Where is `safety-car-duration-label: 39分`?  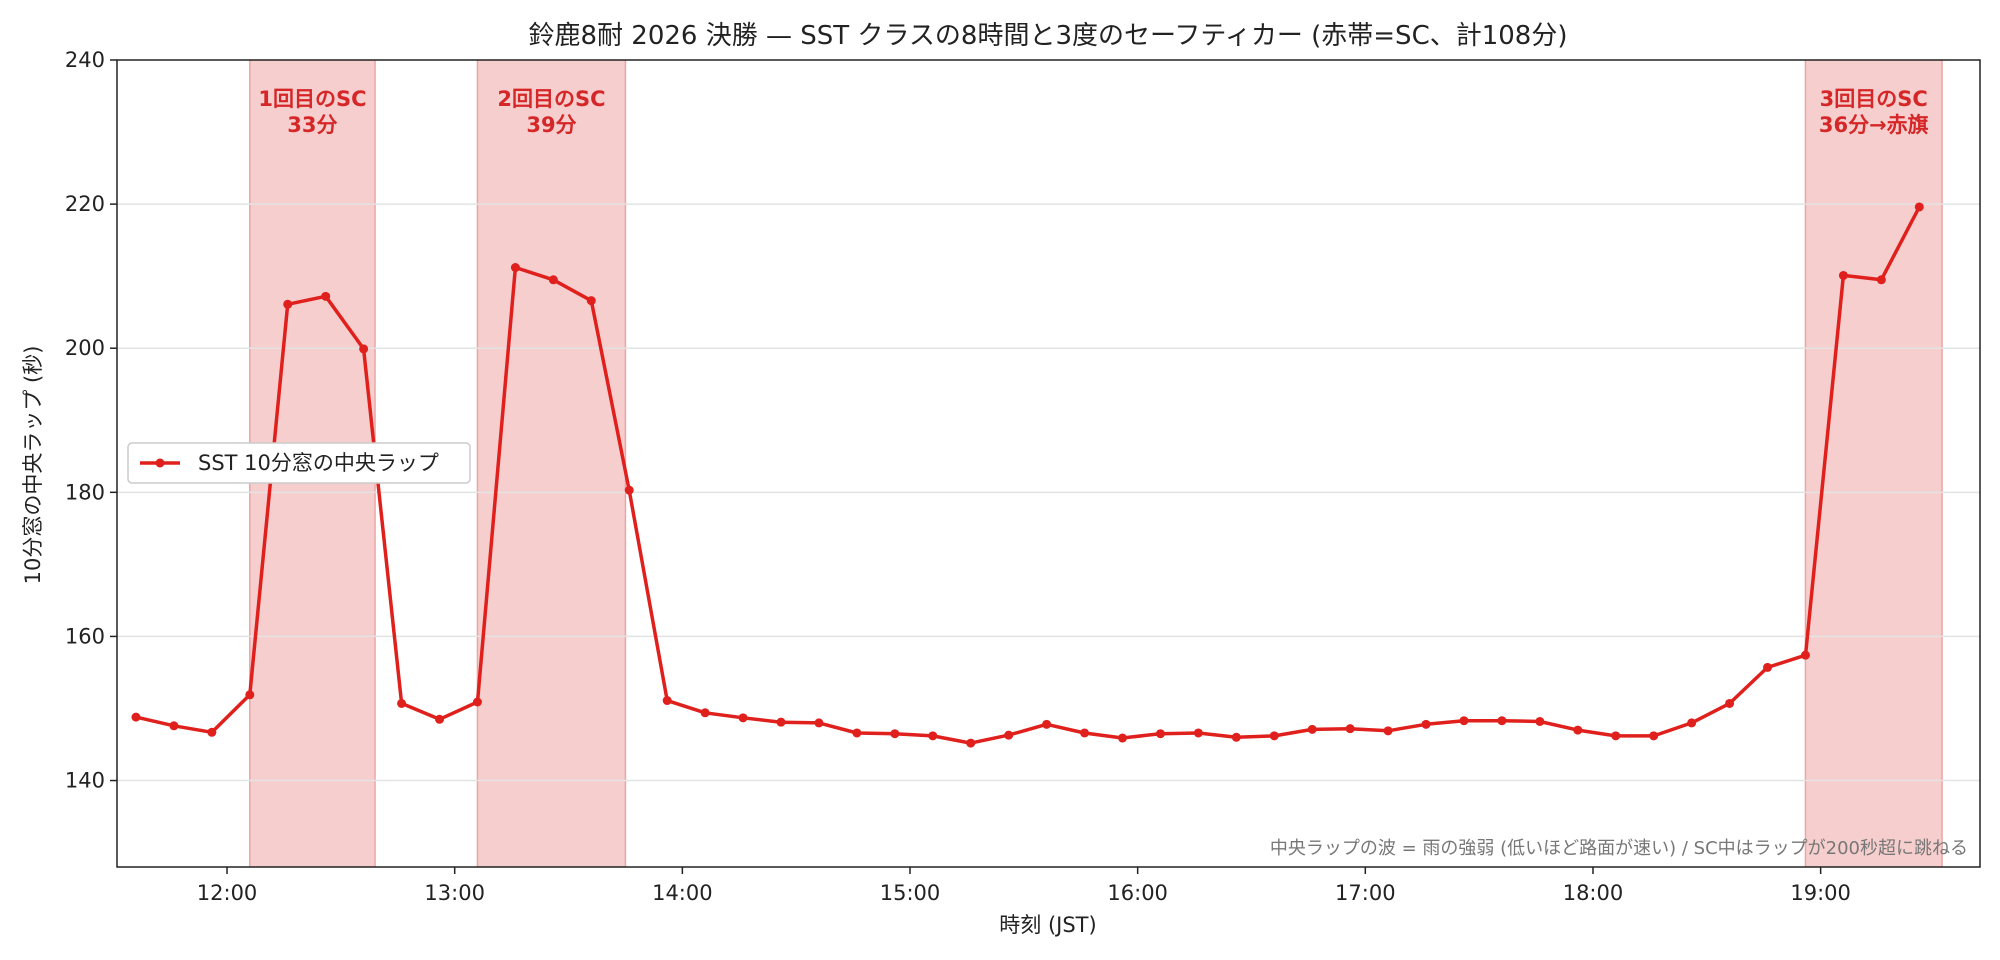
safety-car-duration-label: 39分 is located at coordinates (551, 125).